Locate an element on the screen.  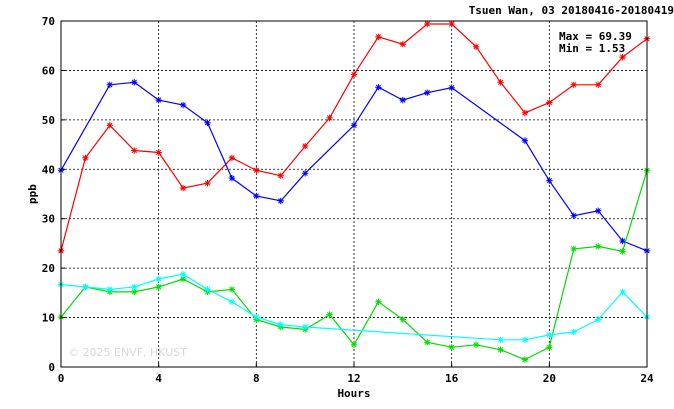
y-tick-label: 60 is located at coordinates (48, 70).